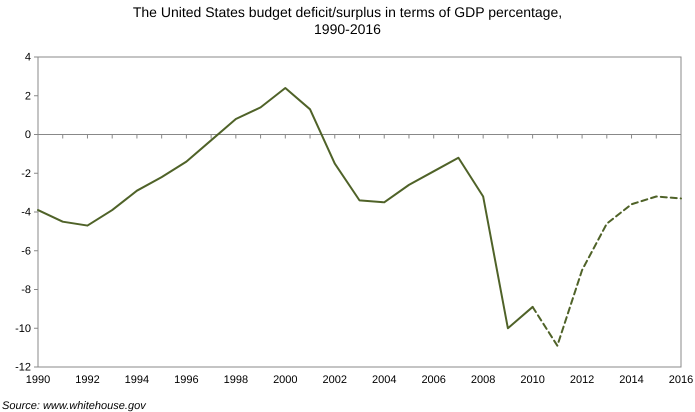 Image resolution: width=695 pixels, height=412 pixels. What do you see at coordinates (87, 380) in the screenshot?
I see `x-tick-label: 1992` at bounding box center [87, 380].